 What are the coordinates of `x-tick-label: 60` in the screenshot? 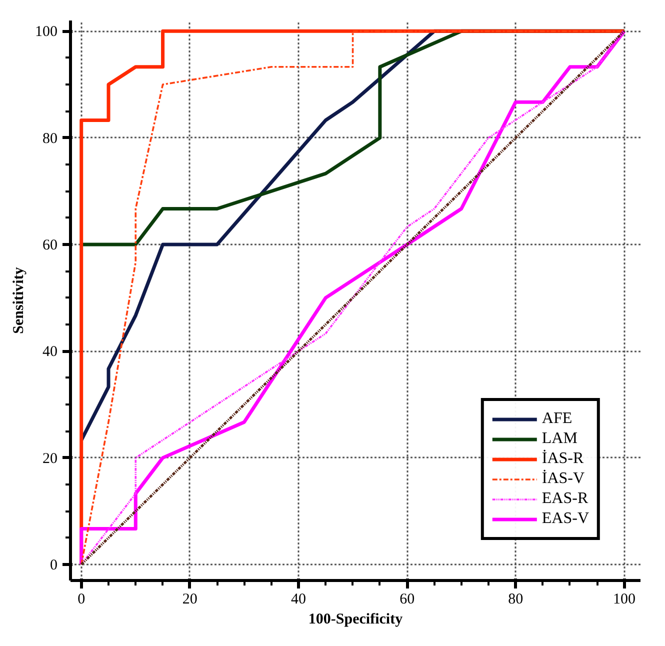 It's located at (407, 600).